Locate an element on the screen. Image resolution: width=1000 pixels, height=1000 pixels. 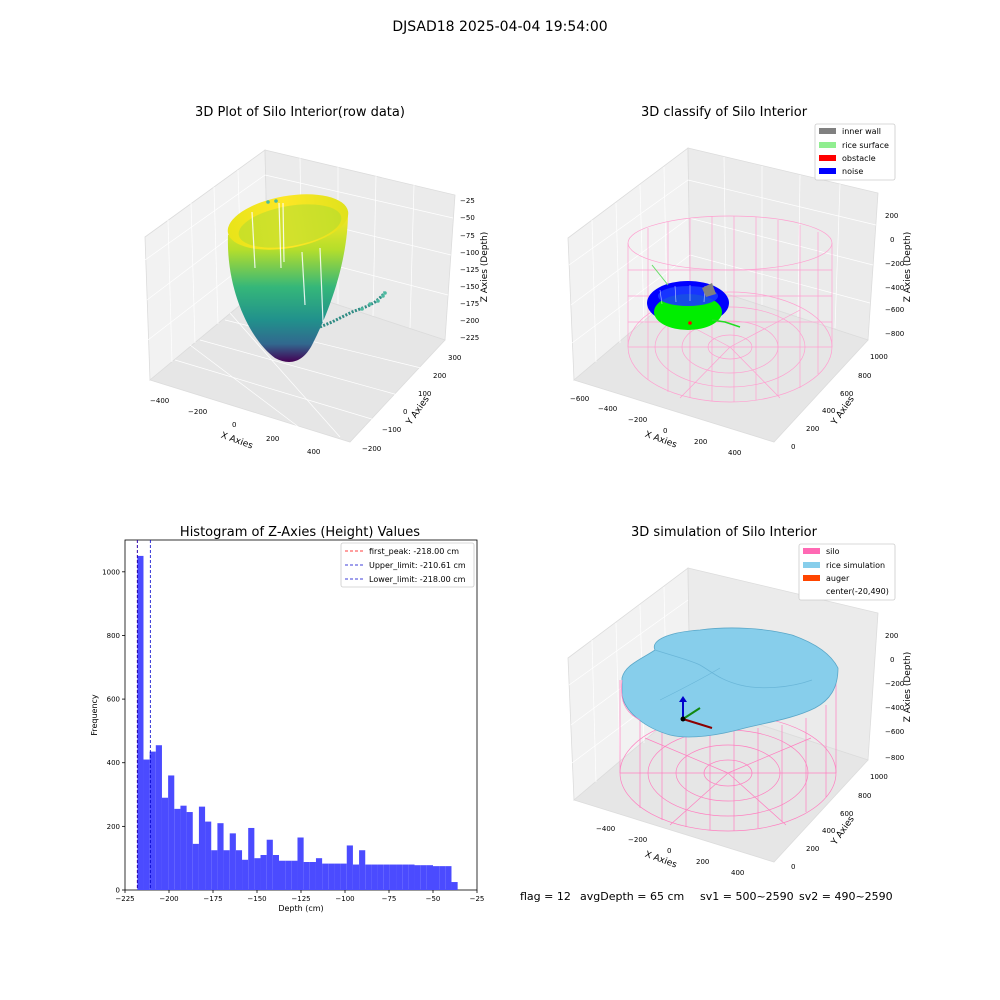
raw-ztick: −150 is located at coordinates (469, 287).